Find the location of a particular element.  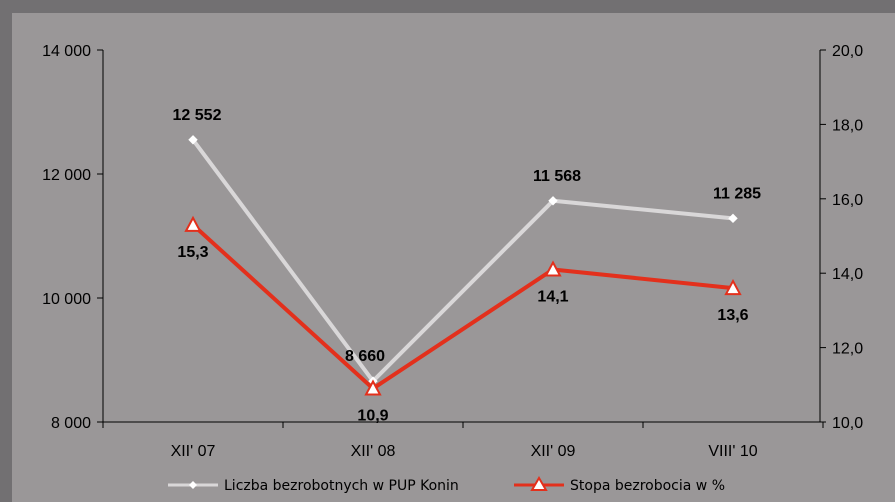

y-left-tick-label: 12 000 is located at coordinates (66, 175).